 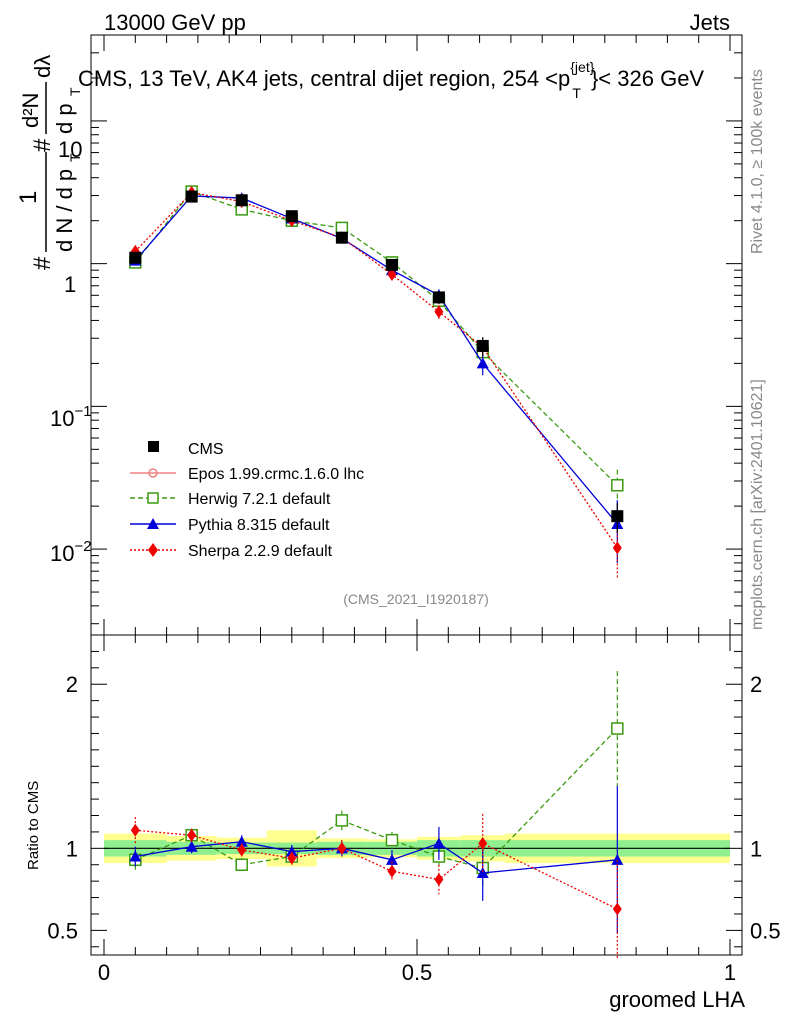 What do you see at coordinates (71, 351) in the screenshot?
I see `main-ytick-labels: 10⁻² 10⁻¹ 1 10` at bounding box center [71, 351].